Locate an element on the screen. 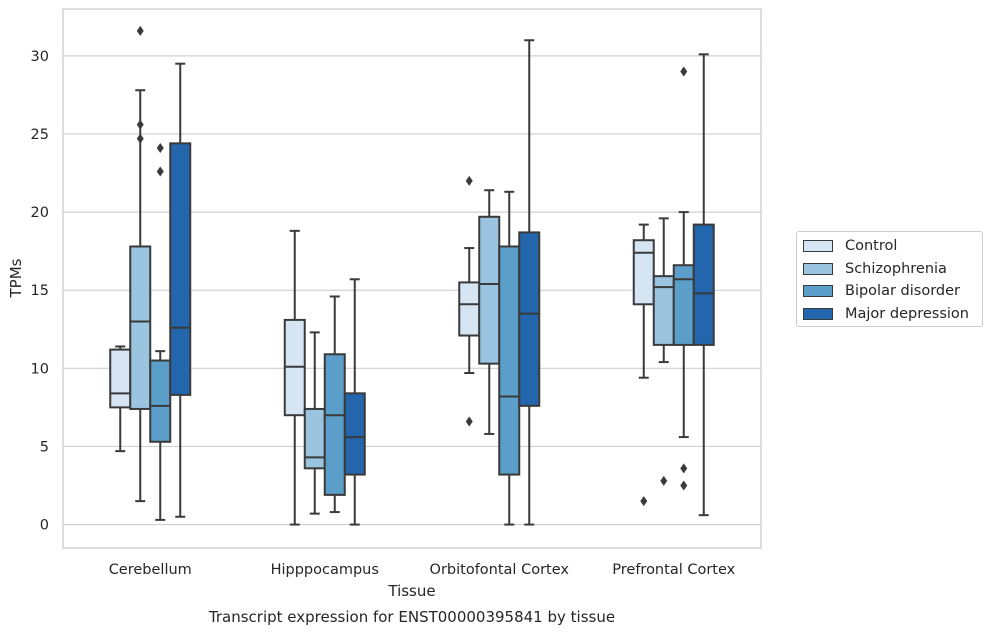  legend-label: Schizophrenia is located at coordinates (896, 268).